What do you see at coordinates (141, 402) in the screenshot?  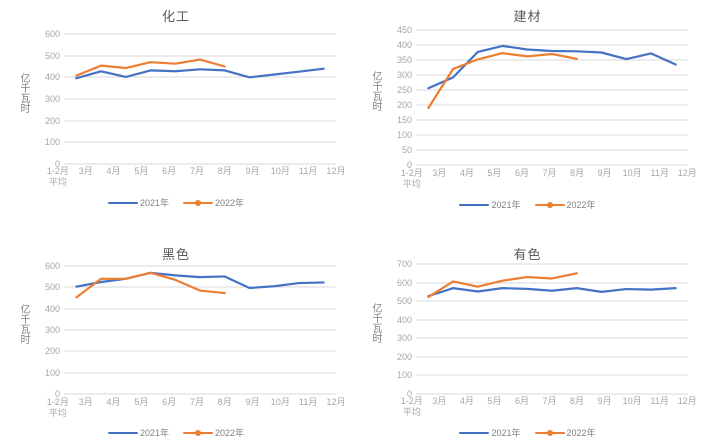 I see `x-axis-tick: 5月` at bounding box center [141, 402].